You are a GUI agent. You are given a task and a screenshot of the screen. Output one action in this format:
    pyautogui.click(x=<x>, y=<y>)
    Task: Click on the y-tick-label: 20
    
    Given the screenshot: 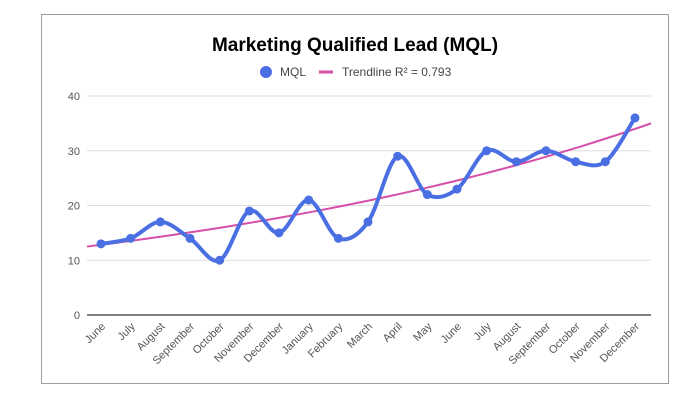 What is the action you would take?
    pyautogui.click(x=74, y=207)
    